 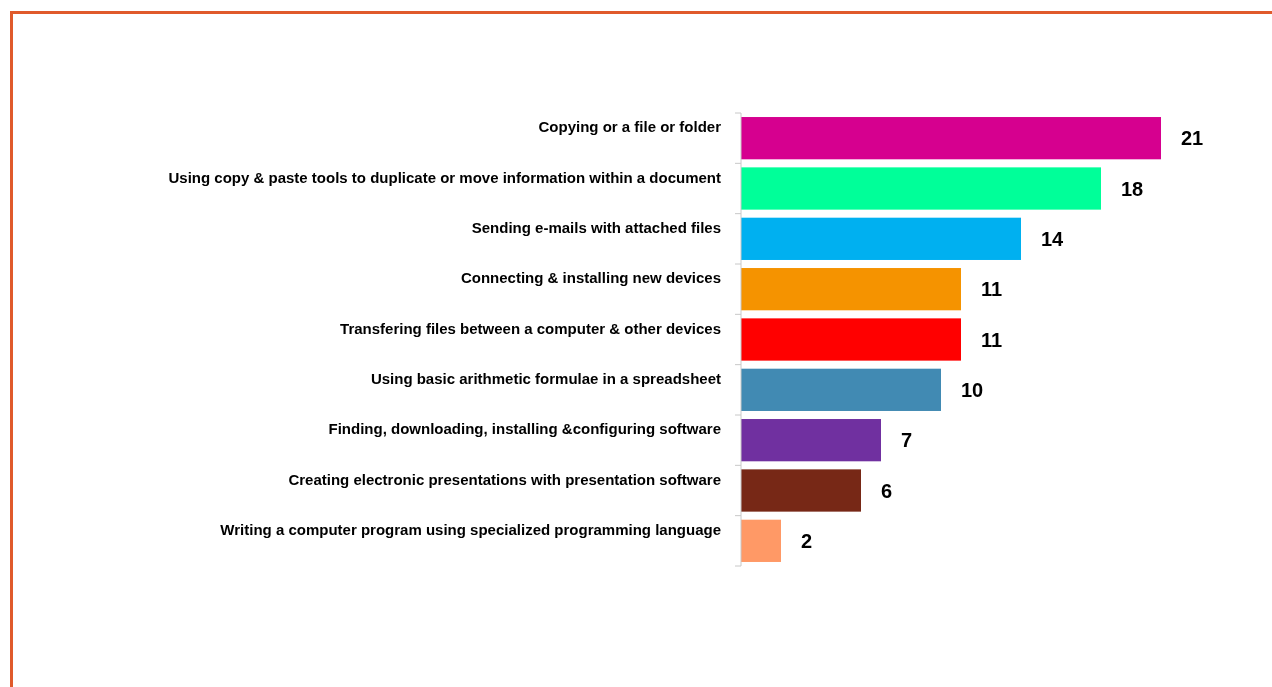 I want to click on data-label: 18, so click(x=1132, y=188).